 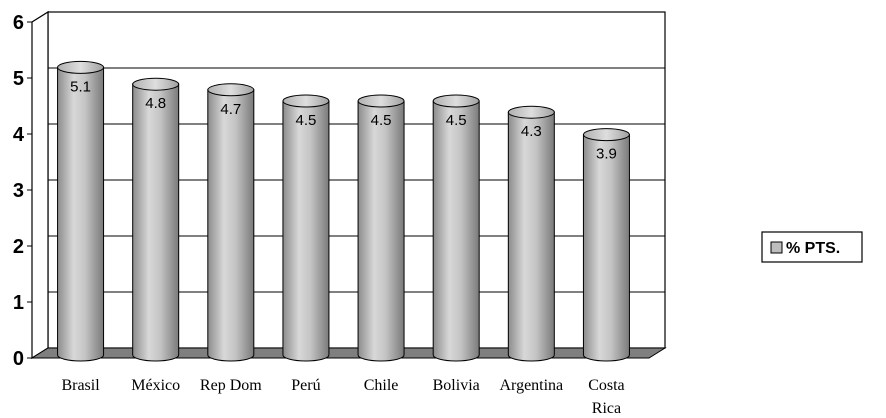 I want to click on legend-swatch, so click(x=776, y=247).